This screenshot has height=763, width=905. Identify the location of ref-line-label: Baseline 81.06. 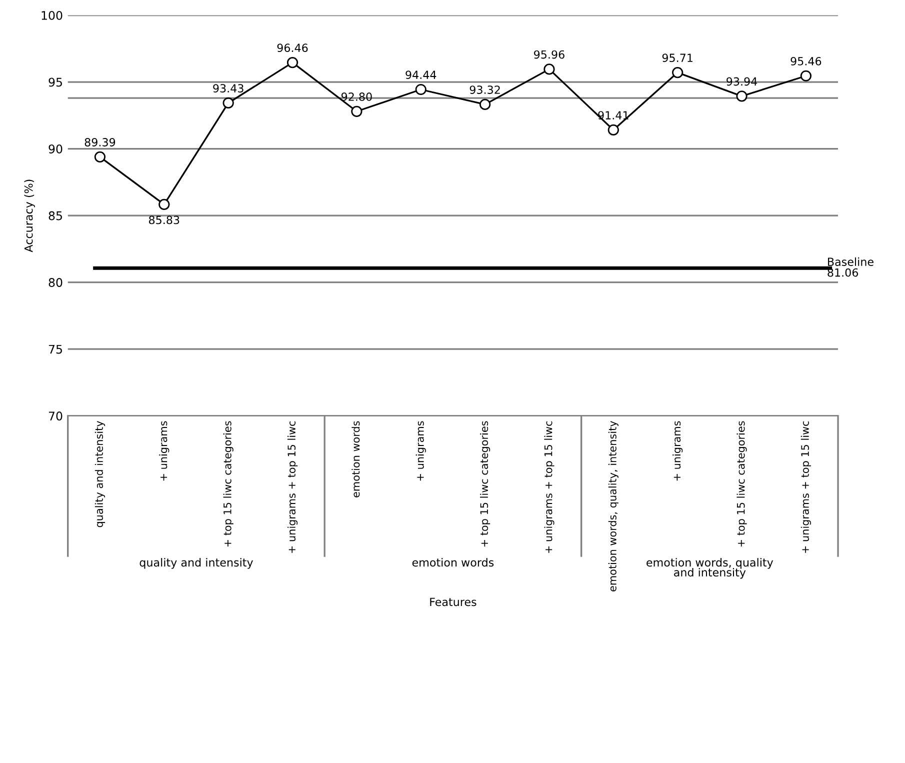
(851, 267).